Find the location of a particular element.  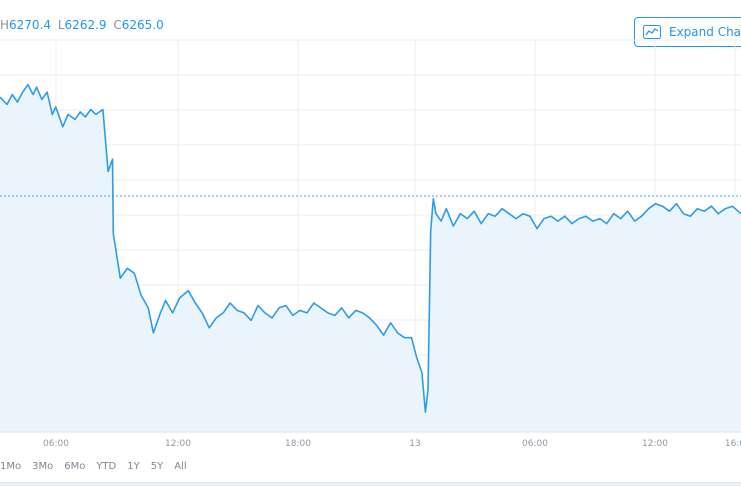

expand-chart-label: Expand Chart is located at coordinates (705, 32).